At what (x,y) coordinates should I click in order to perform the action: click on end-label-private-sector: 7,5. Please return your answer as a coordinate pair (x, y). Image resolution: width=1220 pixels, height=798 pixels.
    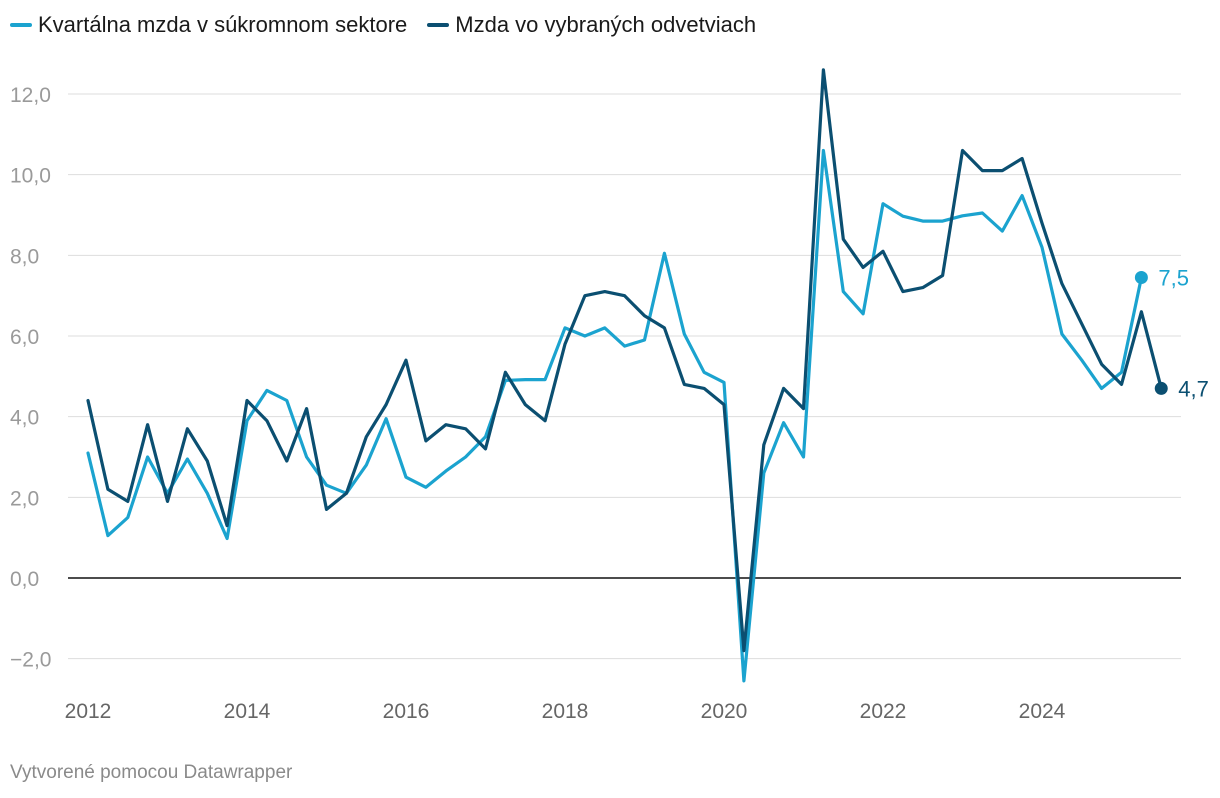
    Looking at the image, I should click on (1173, 278).